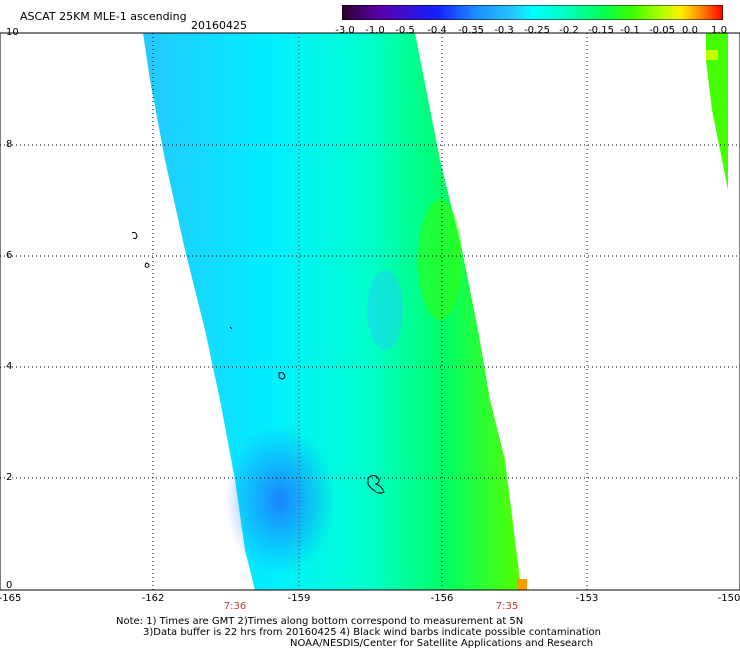  What do you see at coordinates (717, 111) in the screenshot?
I see `adjacent-swath` at bounding box center [717, 111].